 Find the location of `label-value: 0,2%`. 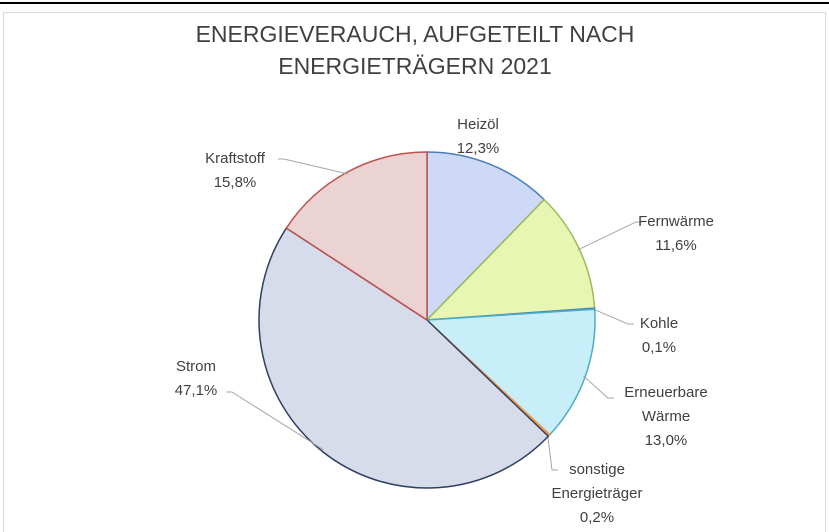

label-value: 0,2% is located at coordinates (597, 517).